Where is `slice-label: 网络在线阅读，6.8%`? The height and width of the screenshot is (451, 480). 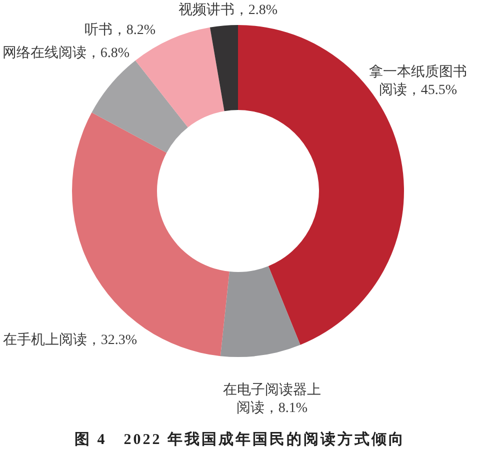
slice-label: 网络在线阅读，6.8% is located at coordinates (66, 54).